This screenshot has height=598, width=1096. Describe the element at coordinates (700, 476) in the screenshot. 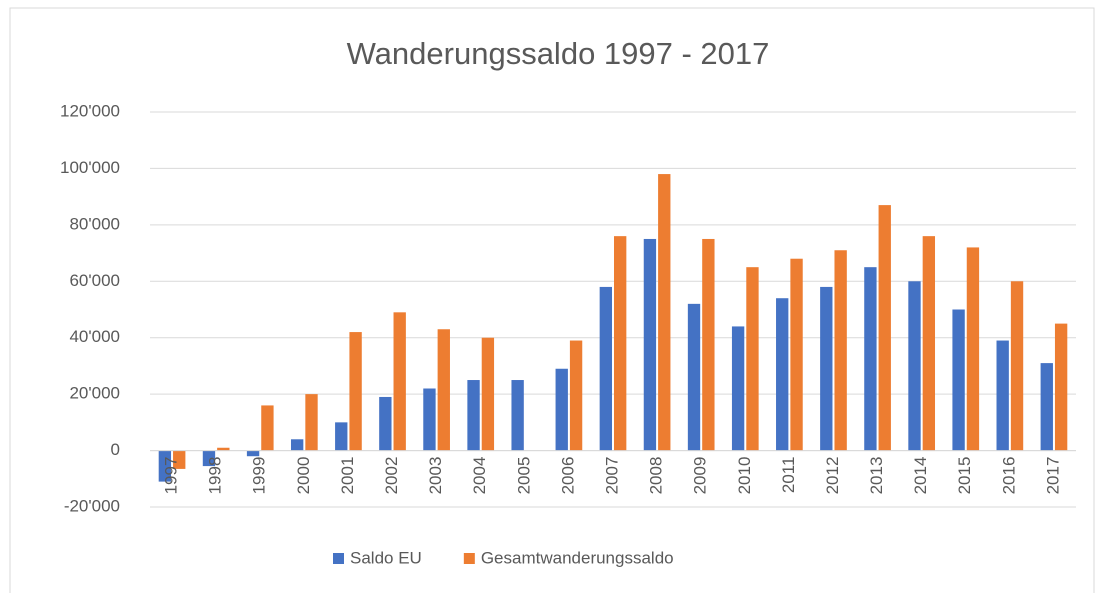

I see `x-tick-label: 2009` at that location.